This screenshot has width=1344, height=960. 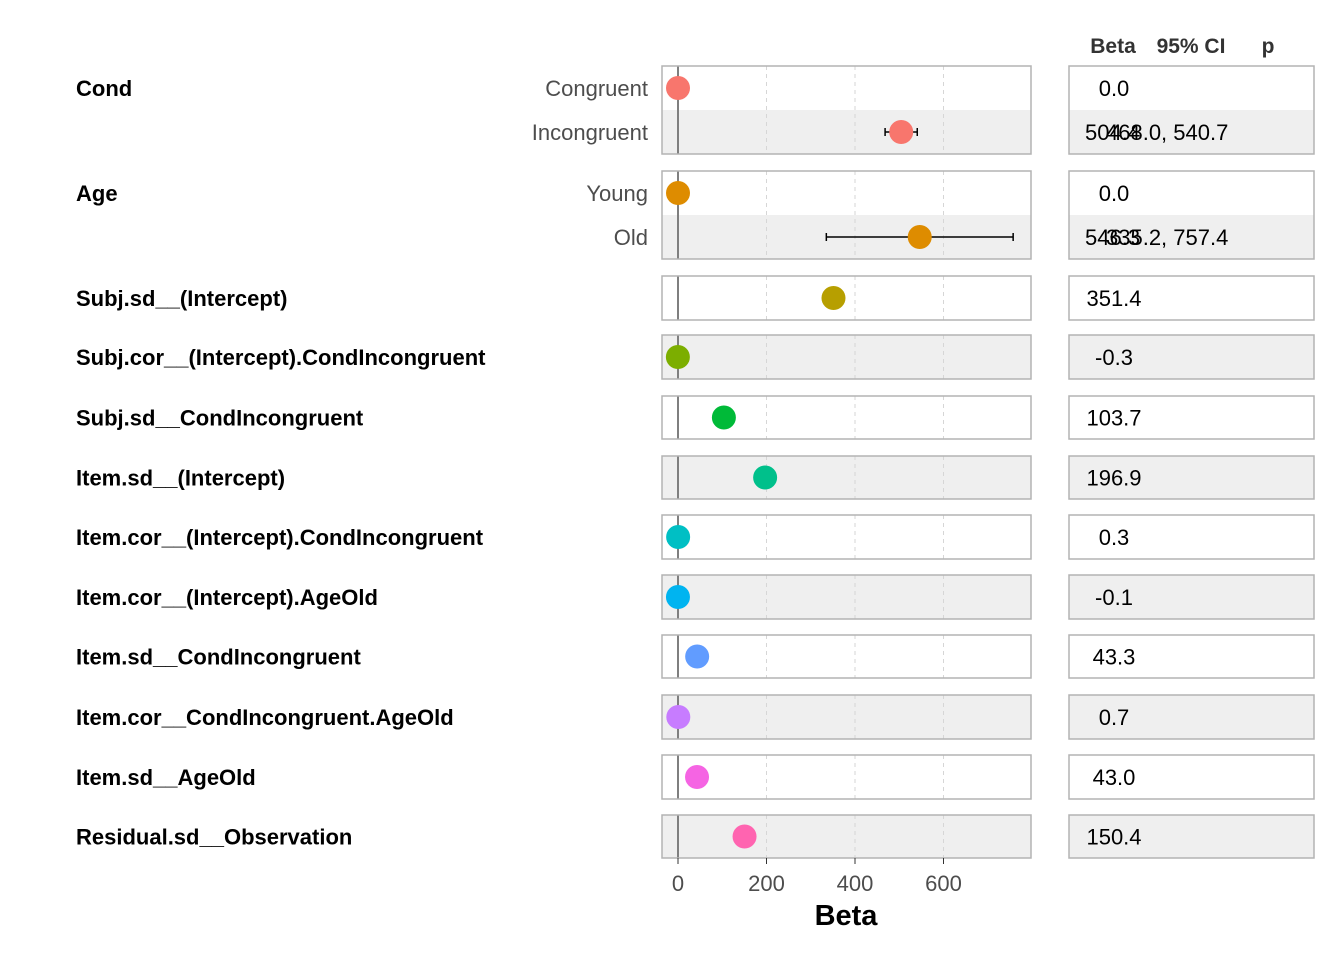 I want to click on term-label: Subj.sd__CondIncongruent, so click(x=220, y=418).